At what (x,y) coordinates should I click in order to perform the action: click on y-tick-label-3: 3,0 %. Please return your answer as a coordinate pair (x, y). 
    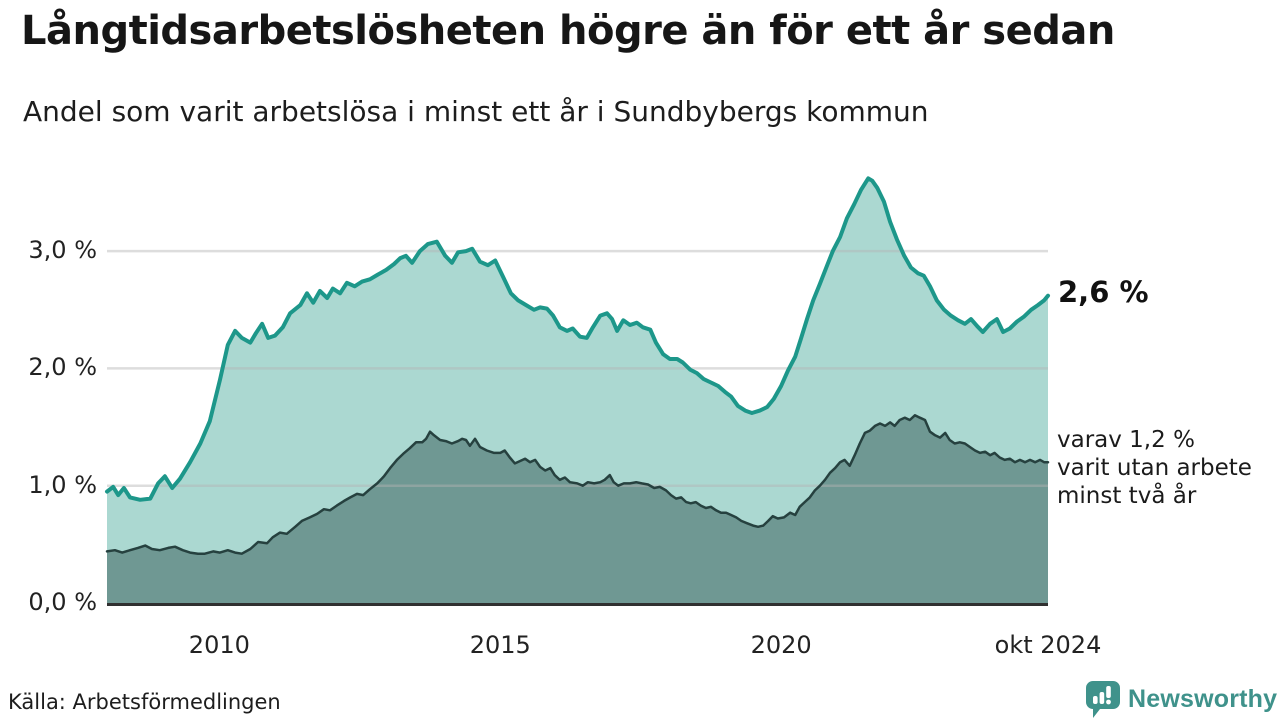
    Looking at the image, I should click on (62, 250).